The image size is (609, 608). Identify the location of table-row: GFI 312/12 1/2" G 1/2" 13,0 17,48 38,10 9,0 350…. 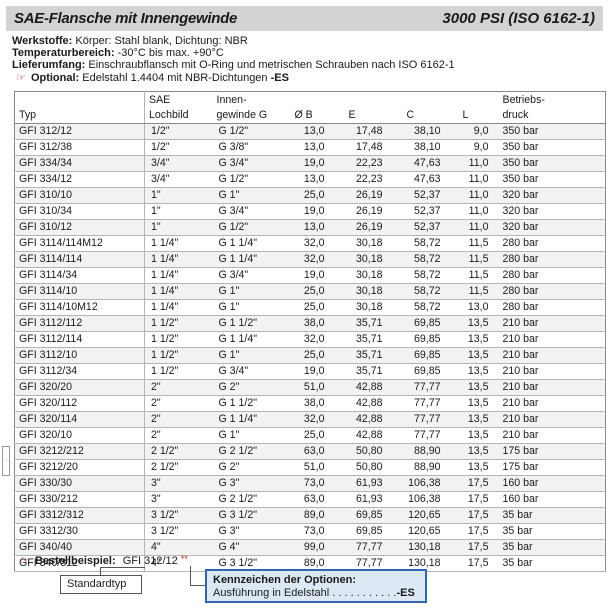
(310, 131).